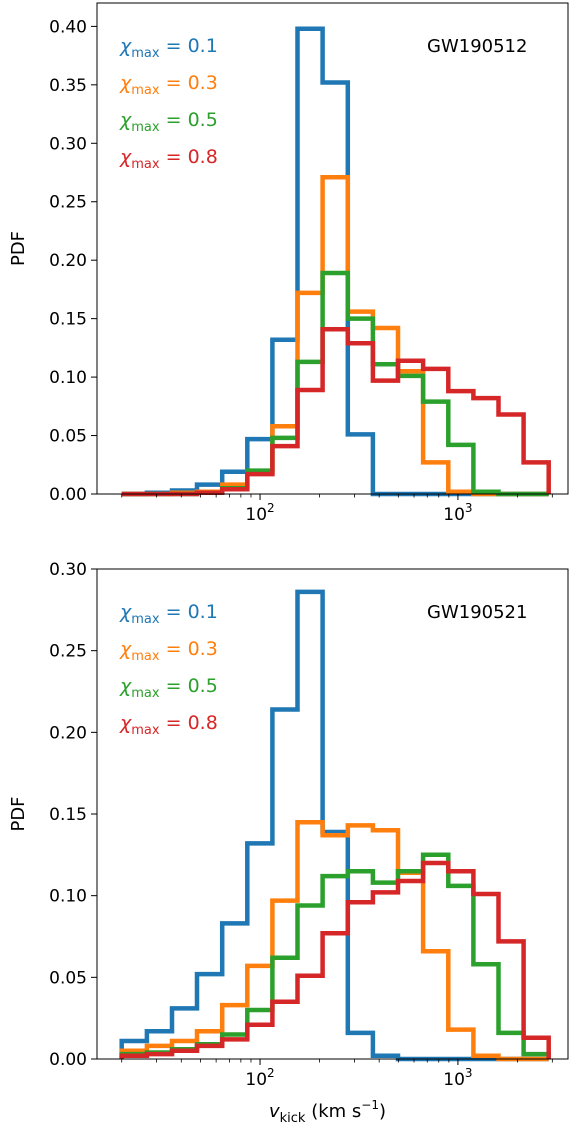  Describe the element at coordinates (68, 27) in the screenshot. I see `y-tick-label: 0.40` at that location.